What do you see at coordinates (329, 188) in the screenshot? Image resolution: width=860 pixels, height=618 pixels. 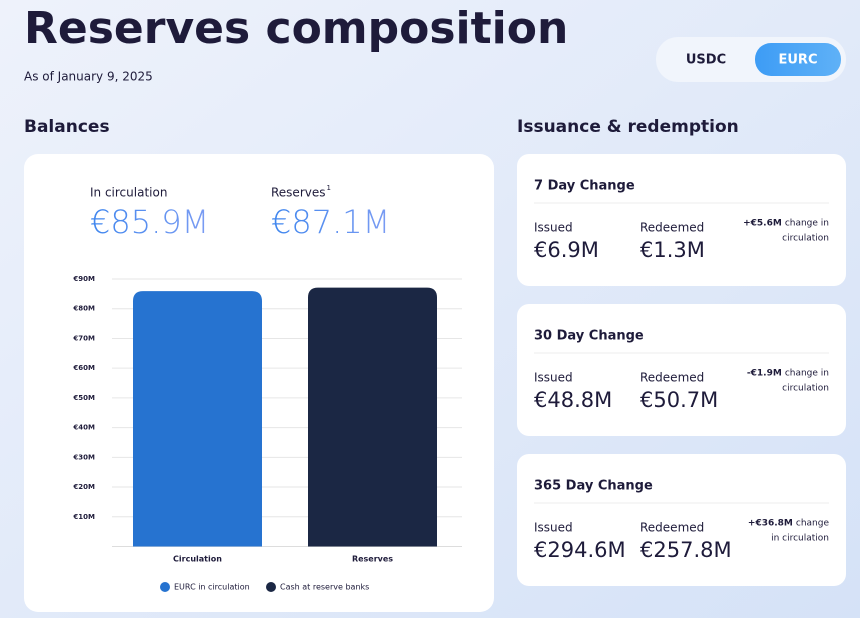 I see `footnote: 1` at bounding box center [329, 188].